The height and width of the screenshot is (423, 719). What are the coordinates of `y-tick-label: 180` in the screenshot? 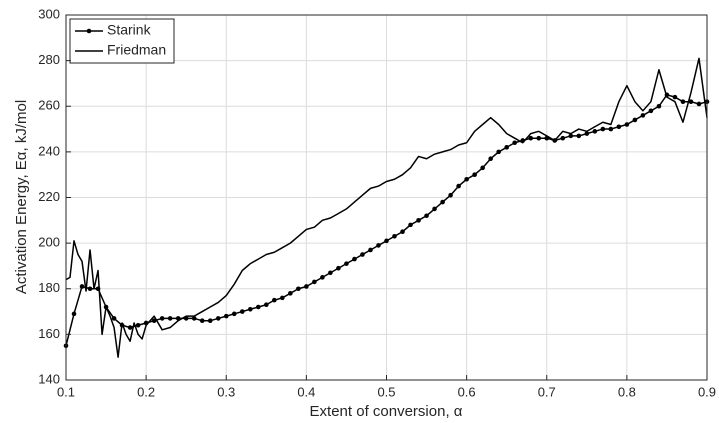 It's located at (49, 287).